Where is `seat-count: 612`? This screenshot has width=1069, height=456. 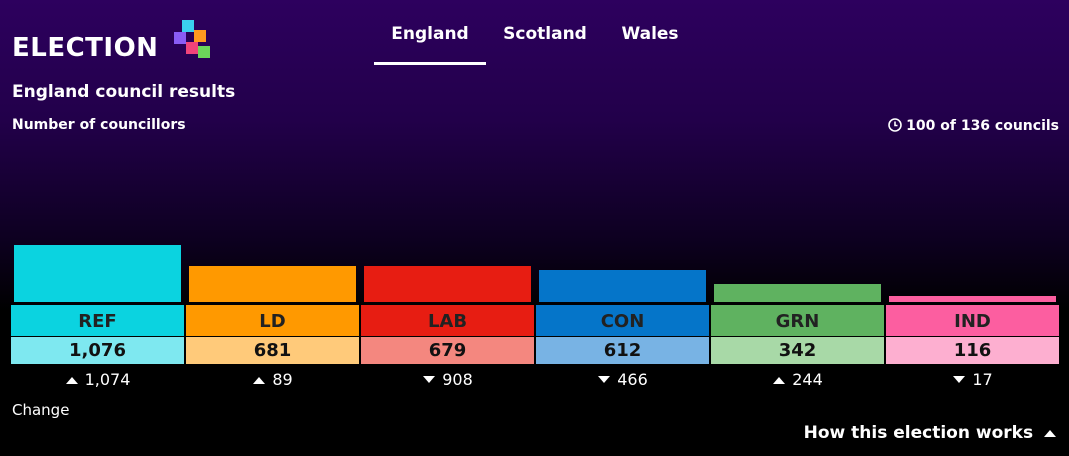 seat-count: 612 is located at coordinates (622, 350).